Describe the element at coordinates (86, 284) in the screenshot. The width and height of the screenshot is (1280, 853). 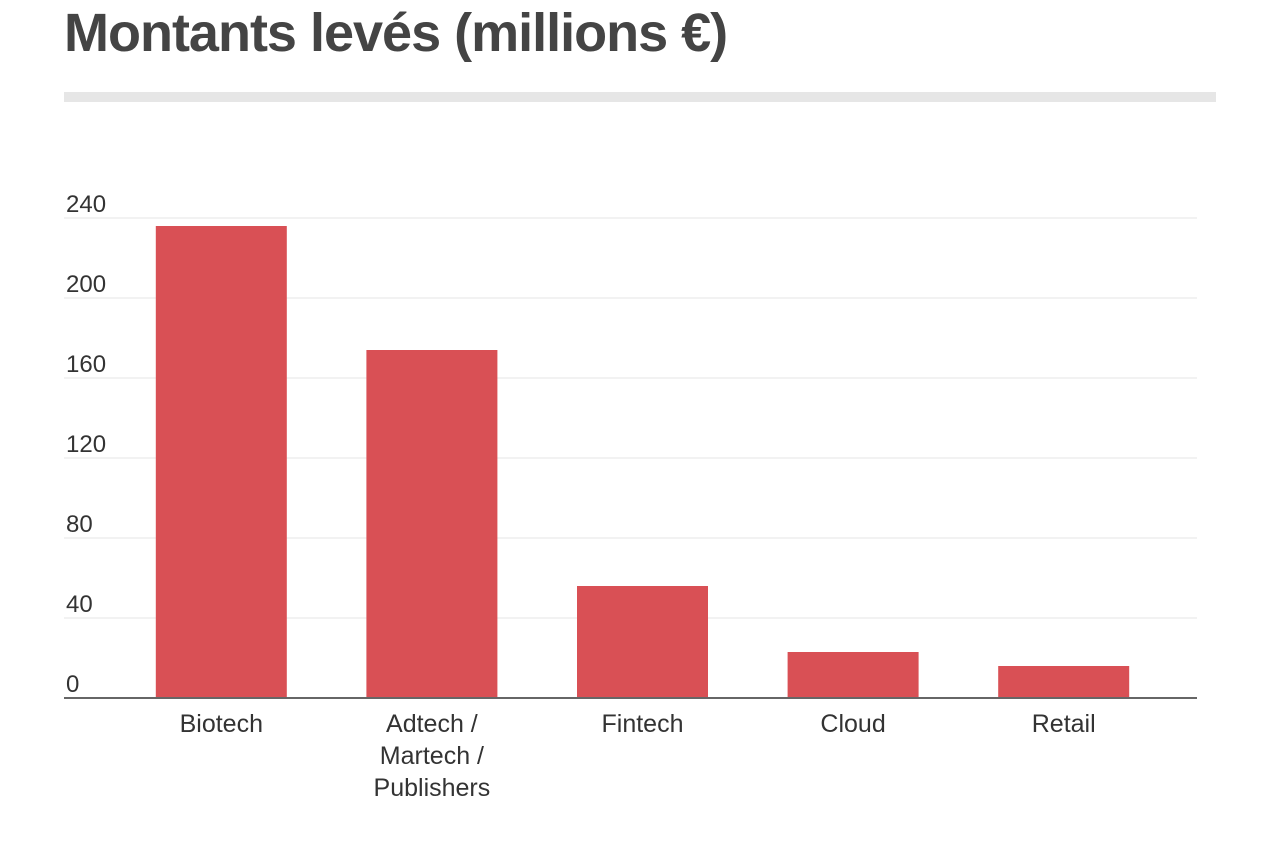
I see `y-tick-label: 200` at that location.